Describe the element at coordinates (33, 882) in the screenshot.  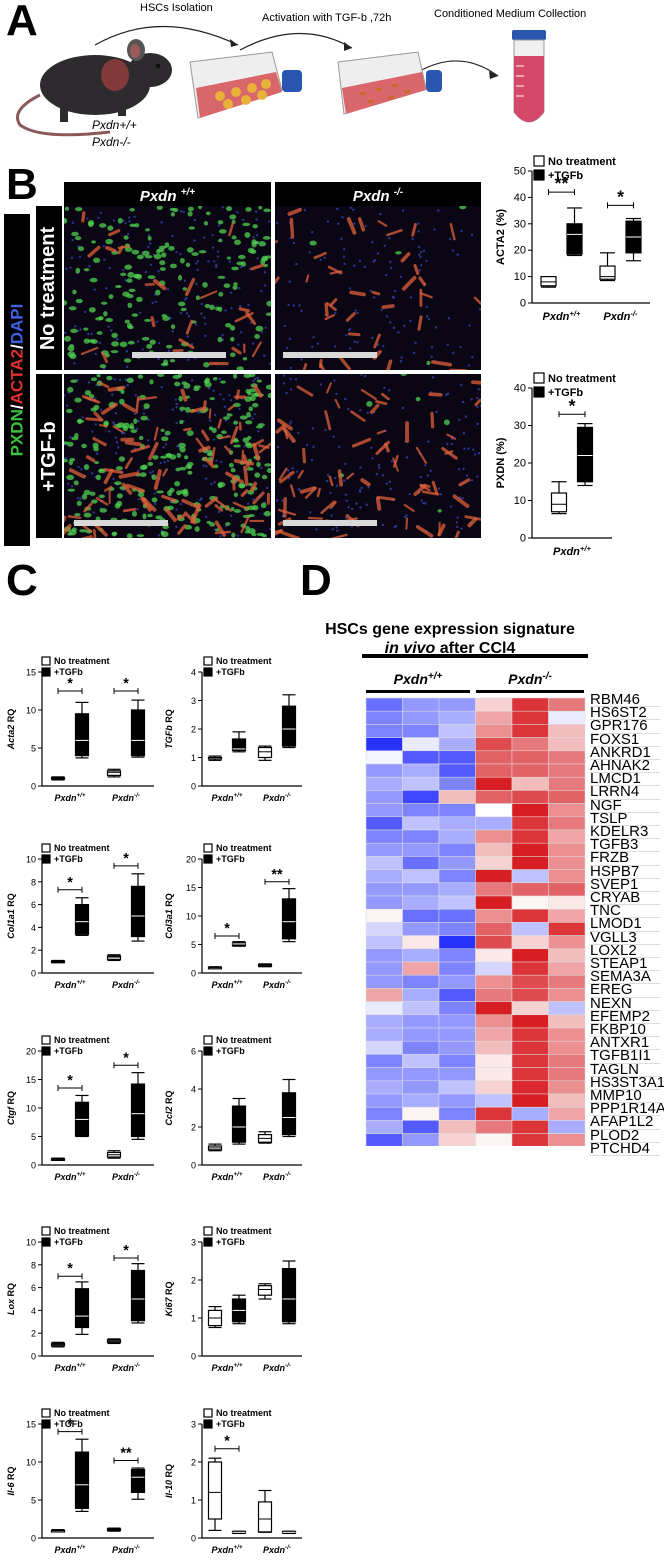
I see `y-tick-label: 8` at that location.